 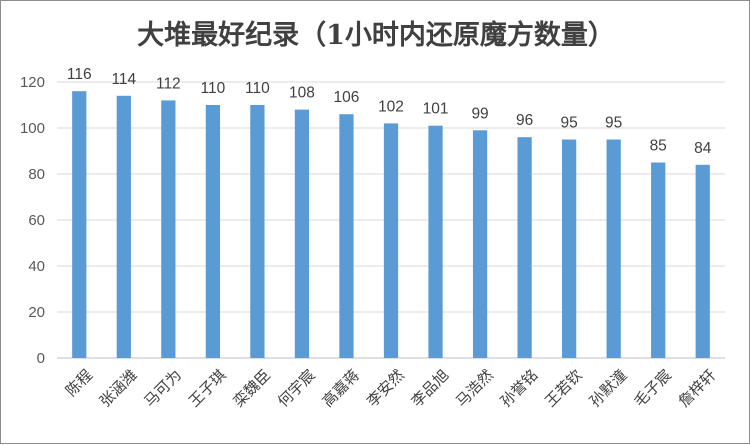 I want to click on category-label: 马可为, so click(x=163, y=388).